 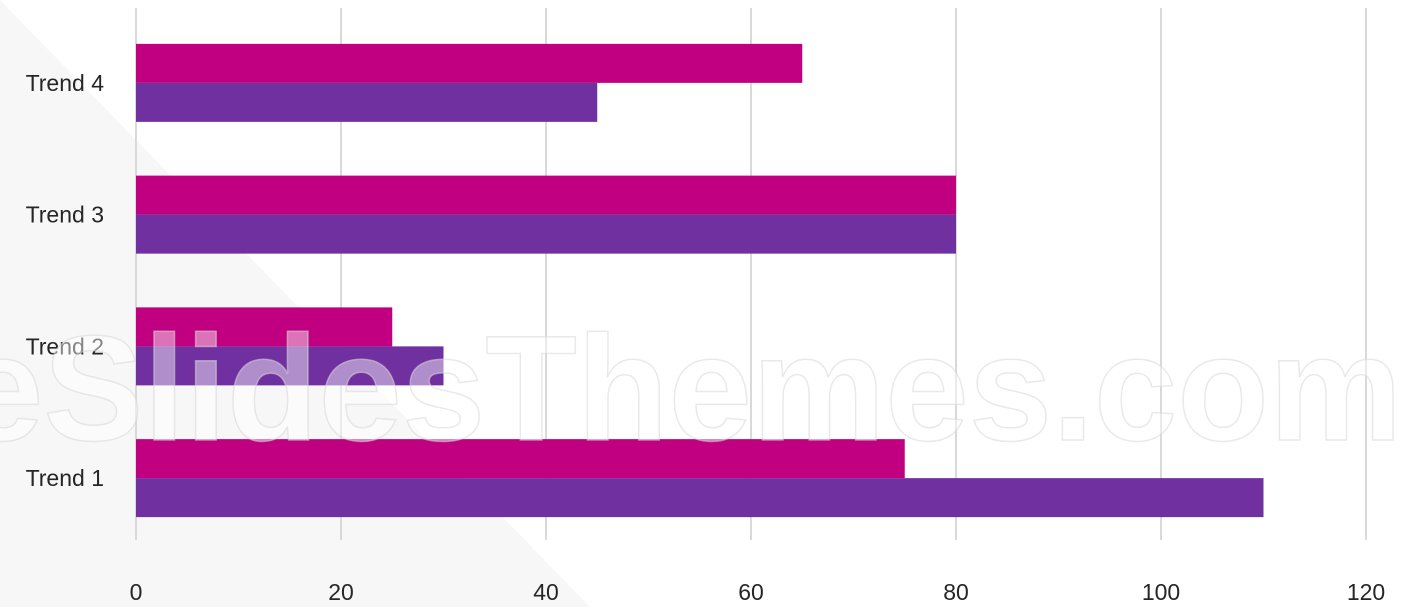 What do you see at coordinates (65, 280) in the screenshot?
I see `category-labels: Trend 1 Trend 2 Trend 3 Trend 4` at bounding box center [65, 280].